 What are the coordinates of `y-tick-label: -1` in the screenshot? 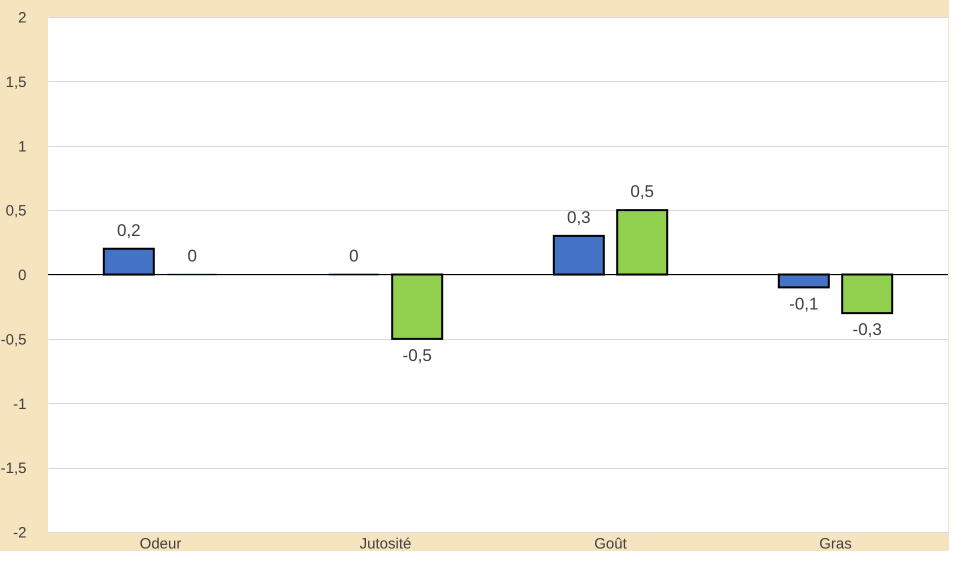 It's located at (19, 404).